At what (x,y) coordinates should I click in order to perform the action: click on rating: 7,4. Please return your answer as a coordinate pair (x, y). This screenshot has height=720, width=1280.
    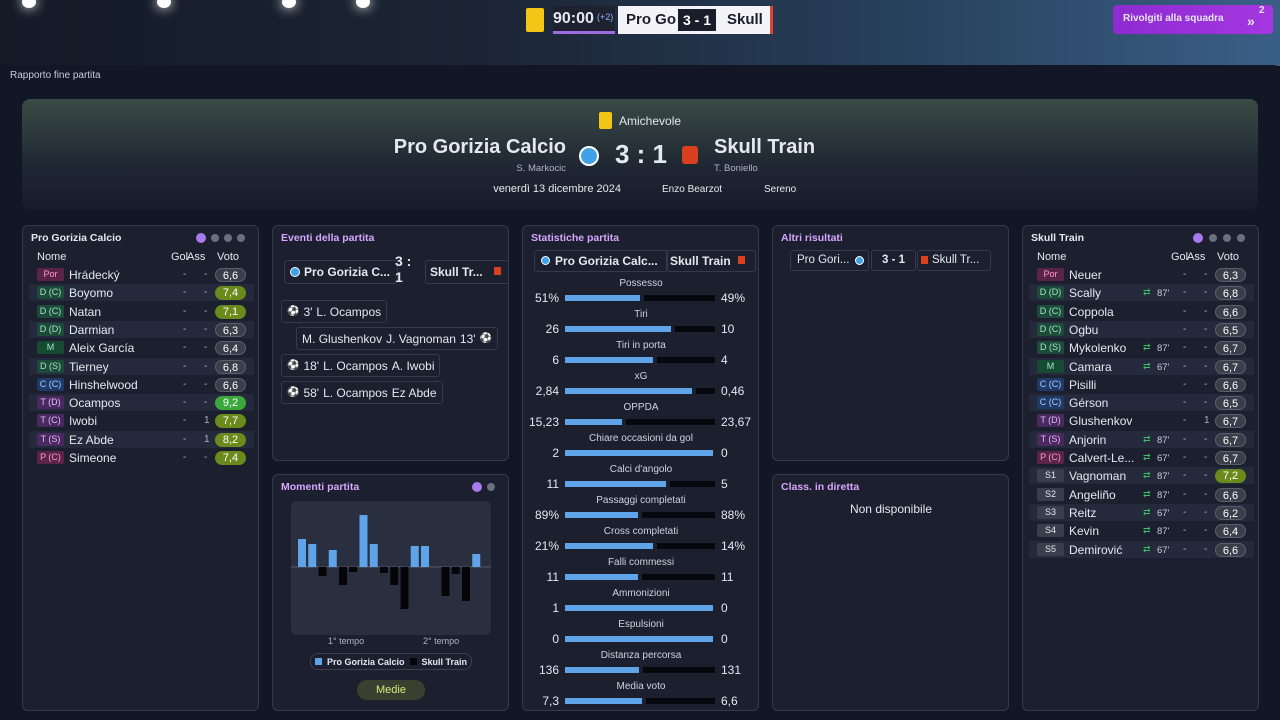
    Looking at the image, I should click on (230, 293).